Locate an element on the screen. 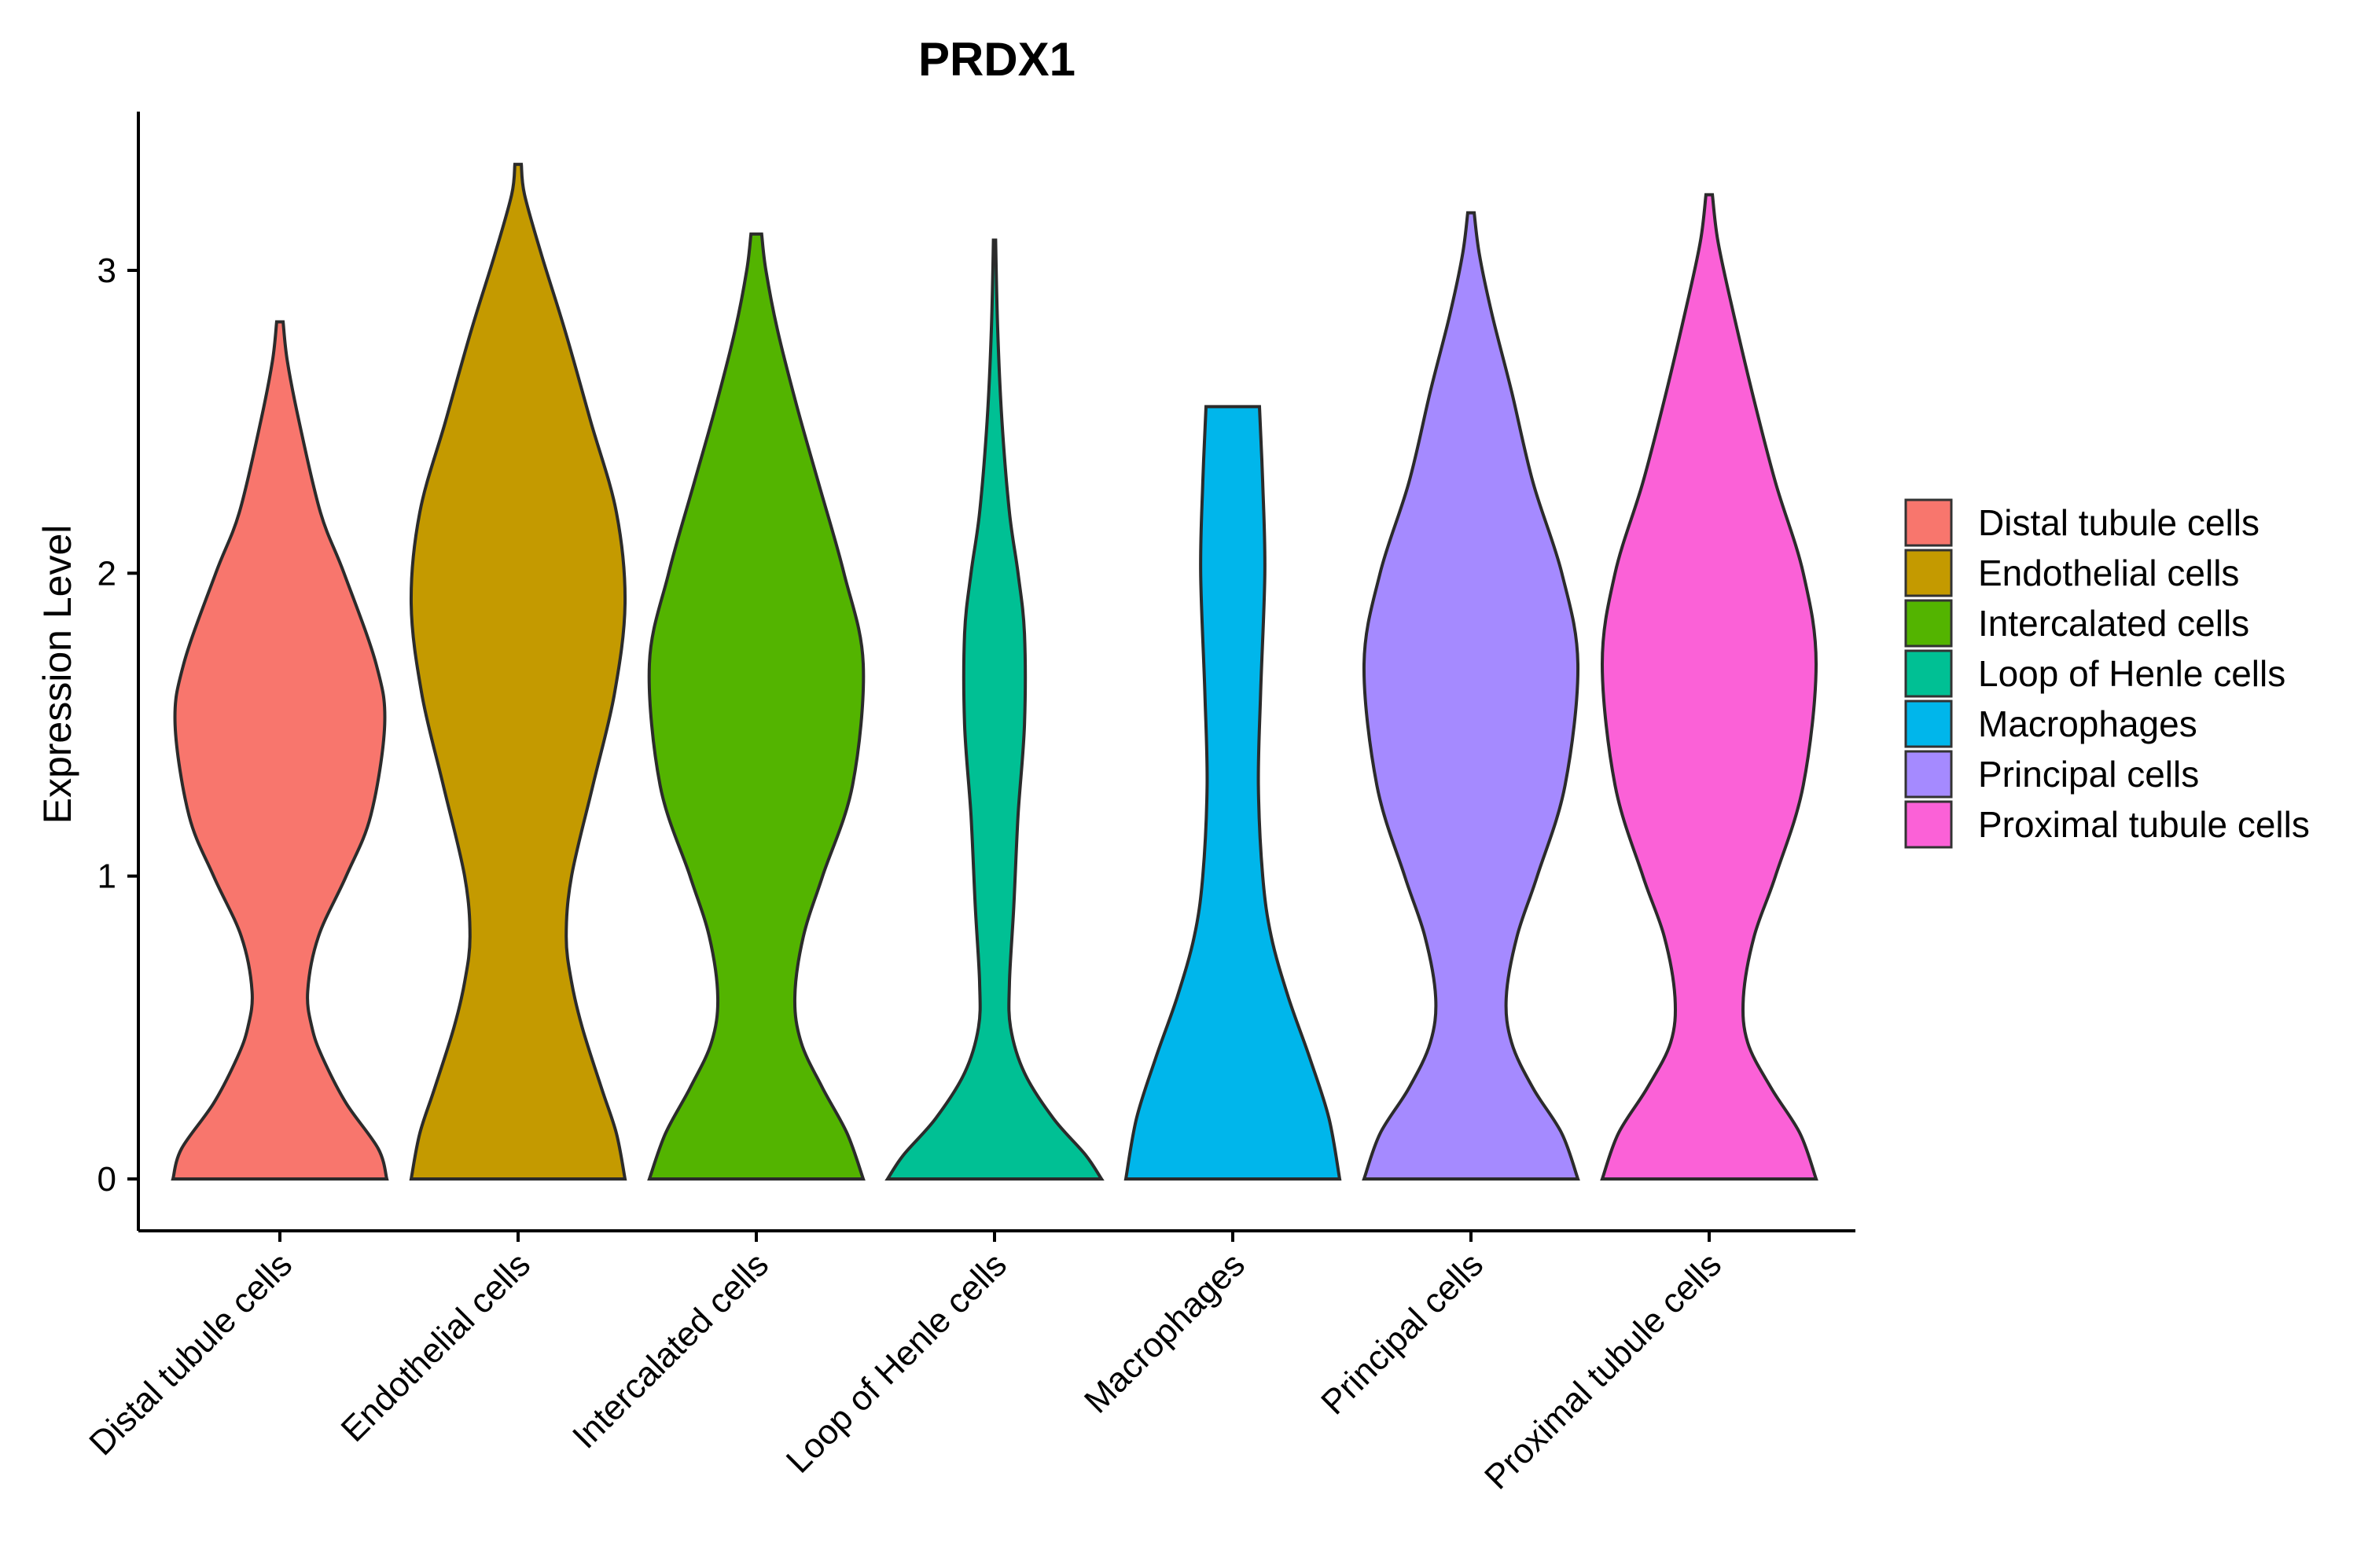 The width and height of the screenshot is (2368, 1568). x-tick-label-loop-of-henle-cells: Loop of Henle cells is located at coordinates (896, 1362).